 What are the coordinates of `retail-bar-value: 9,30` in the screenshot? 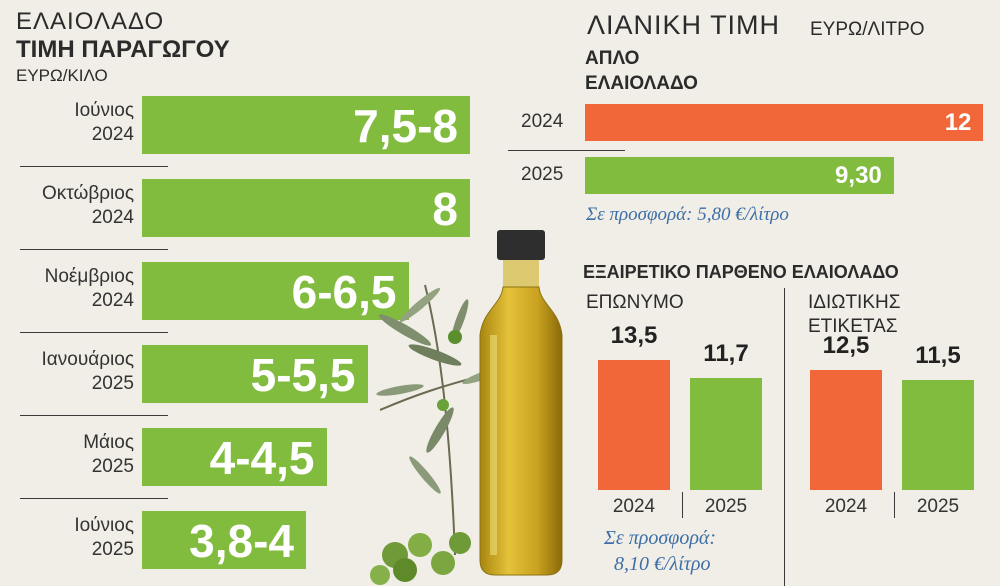 It's located at (858, 175).